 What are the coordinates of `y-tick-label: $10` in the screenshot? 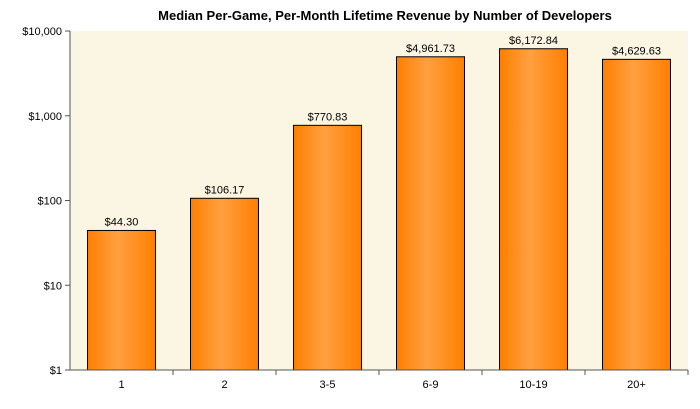 It's located at (53, 286).